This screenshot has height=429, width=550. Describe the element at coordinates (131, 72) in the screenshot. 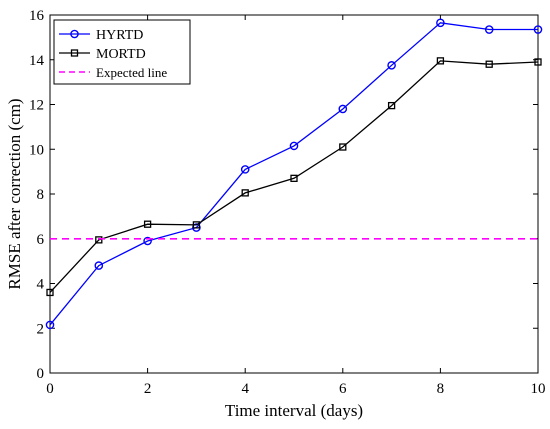

I see `legend-label-expected-line: Expected line` at that location.